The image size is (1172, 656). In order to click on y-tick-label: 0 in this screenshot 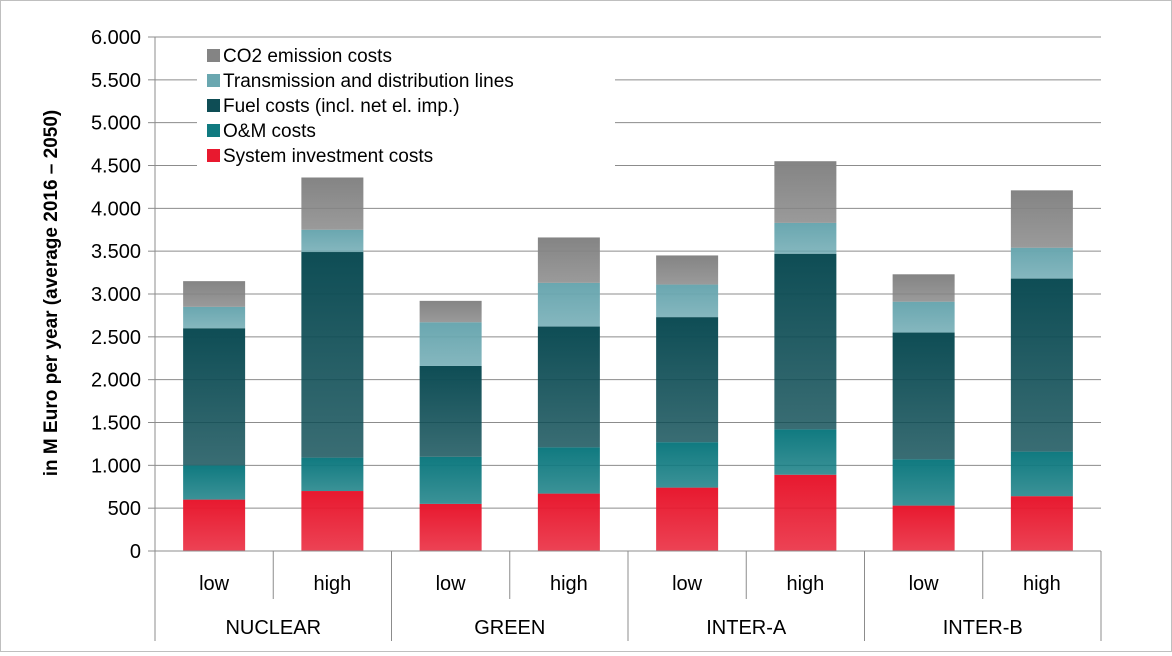, I will do `click(135, 552)`.